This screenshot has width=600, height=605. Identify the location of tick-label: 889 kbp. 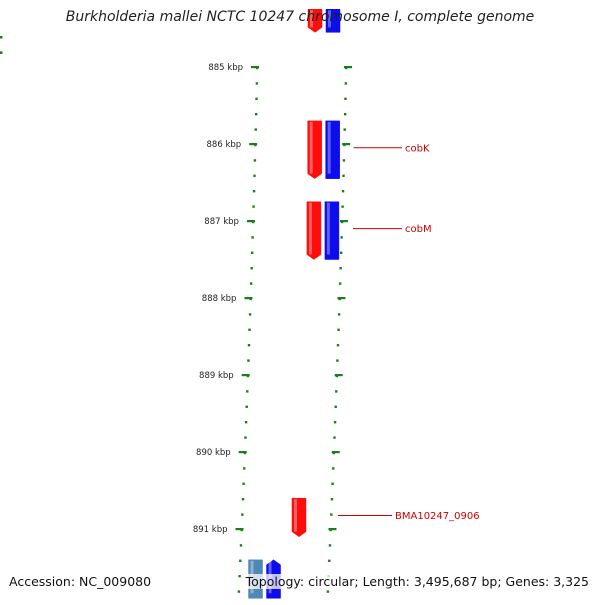
(216, 376).